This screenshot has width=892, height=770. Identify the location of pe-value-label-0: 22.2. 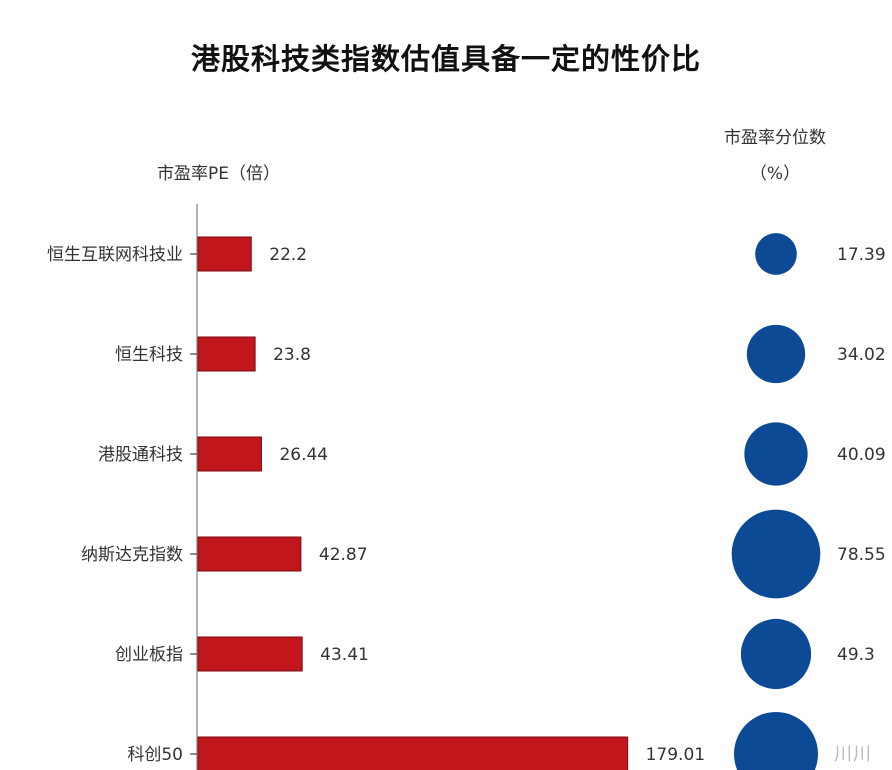
(288, 255).